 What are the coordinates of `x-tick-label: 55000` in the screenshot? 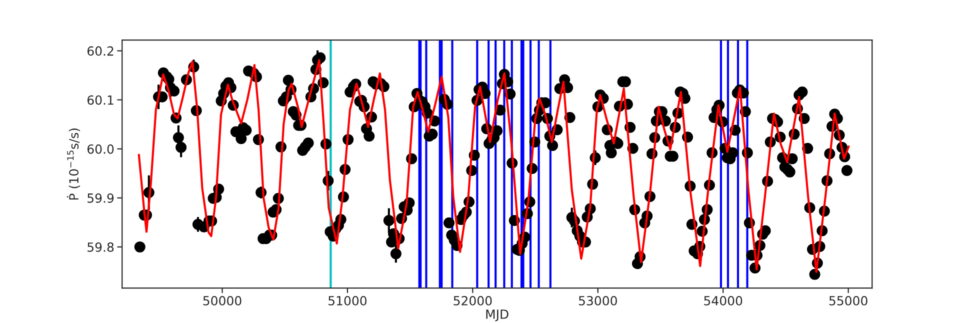 It's located at (848, 301).